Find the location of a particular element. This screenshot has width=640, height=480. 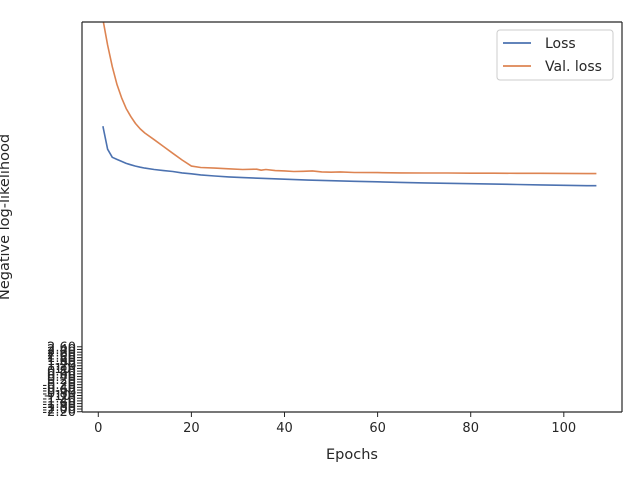

legend-label: Val. loss is located at coordinates (573, 67).